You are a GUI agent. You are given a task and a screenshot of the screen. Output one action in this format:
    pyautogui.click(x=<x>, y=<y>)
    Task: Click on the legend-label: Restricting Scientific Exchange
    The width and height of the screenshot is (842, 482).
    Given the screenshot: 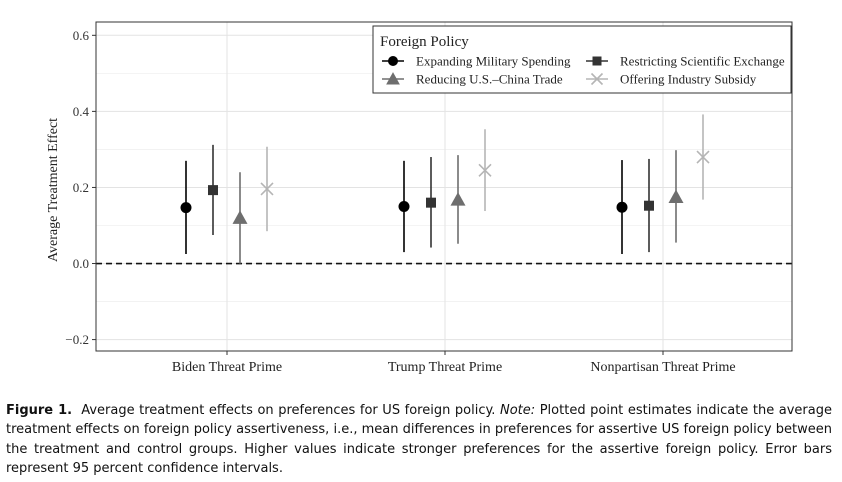 What is the action you would take?
    pyautogui.click(x=702, y=61)
    